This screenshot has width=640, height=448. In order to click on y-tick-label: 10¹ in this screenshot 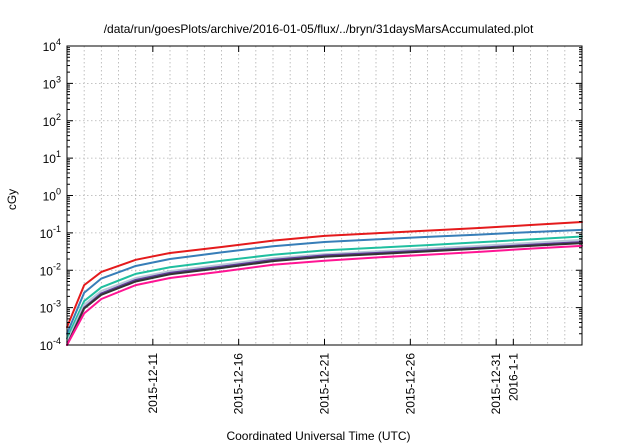, I will do `click(52, 157)`.